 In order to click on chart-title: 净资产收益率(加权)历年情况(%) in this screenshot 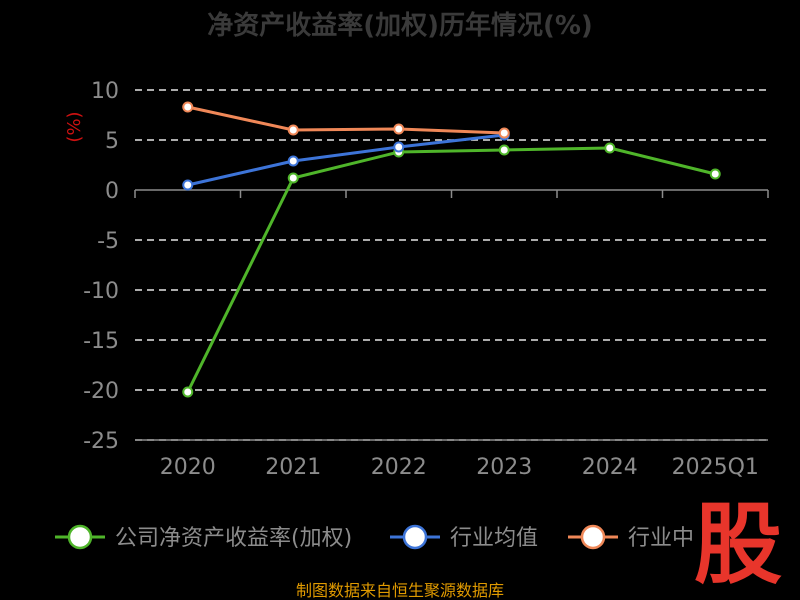, I will do `click(400, 25)`.